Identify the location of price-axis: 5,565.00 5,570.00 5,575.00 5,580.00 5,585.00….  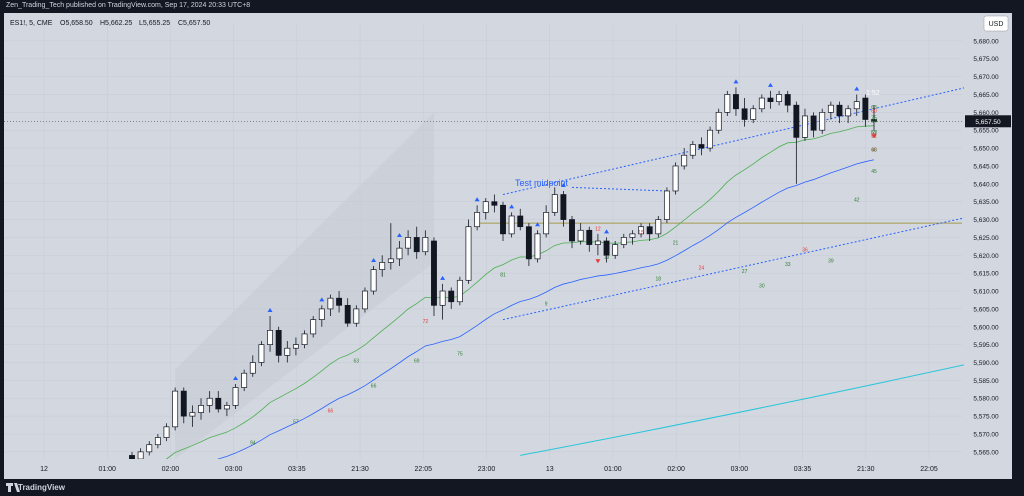
(988, 246).